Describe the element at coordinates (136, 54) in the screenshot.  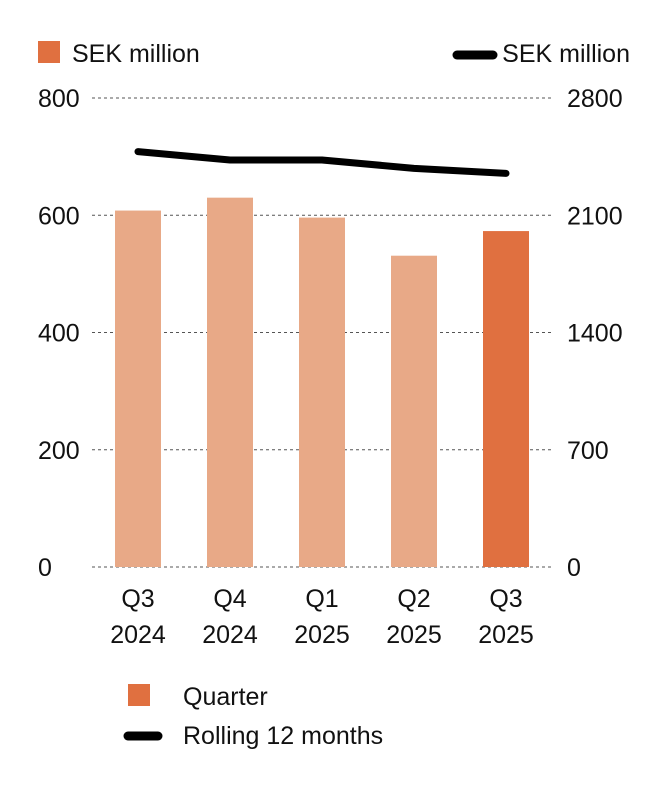
I see `left-unit-label: SEK million` at that location.